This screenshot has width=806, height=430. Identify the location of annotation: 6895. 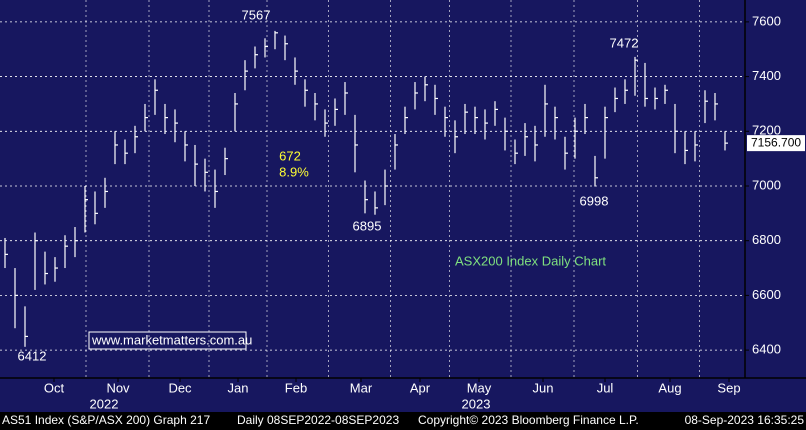
(367, 225).